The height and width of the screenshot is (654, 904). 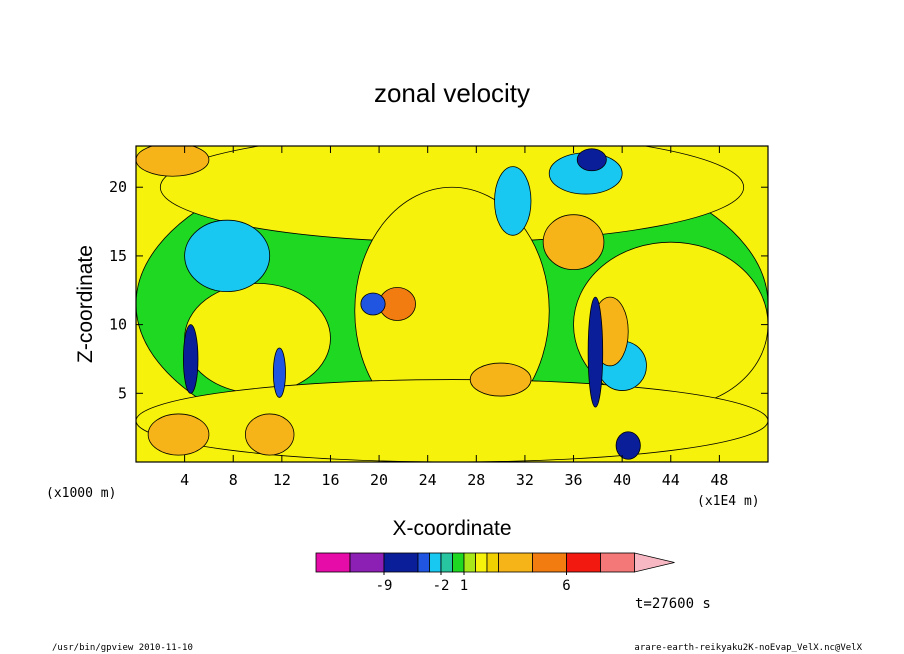 What do you see at coordinates (473, 583) in the screenshot?
I see `colorbar-labels: -9 -2 1 6` at bounding box center [473, 583].